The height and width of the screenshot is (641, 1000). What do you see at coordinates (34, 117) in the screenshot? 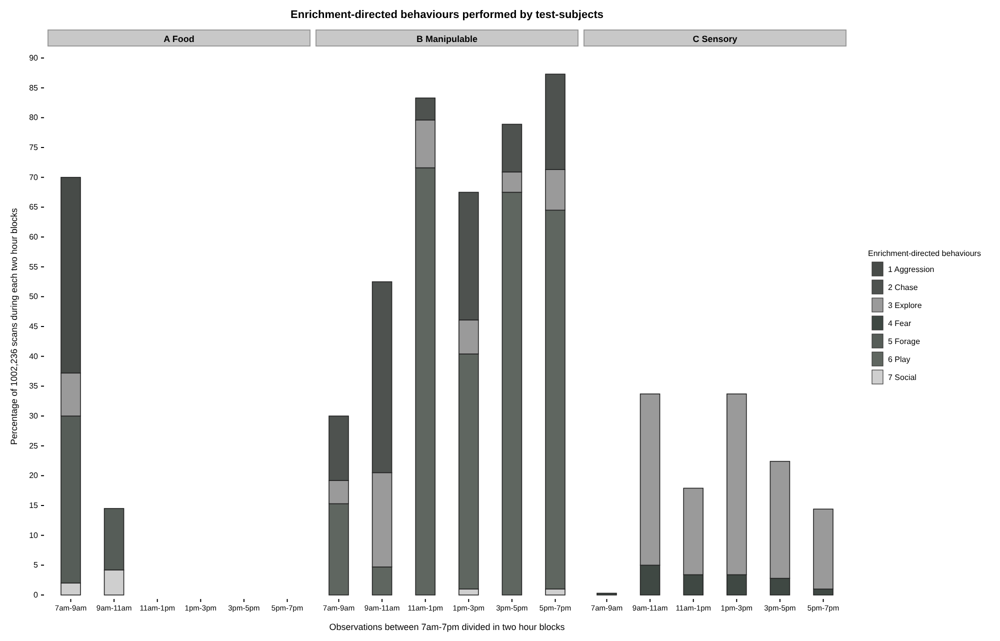
I see `y-tick-label: 80` at bounding box center [34, 117].